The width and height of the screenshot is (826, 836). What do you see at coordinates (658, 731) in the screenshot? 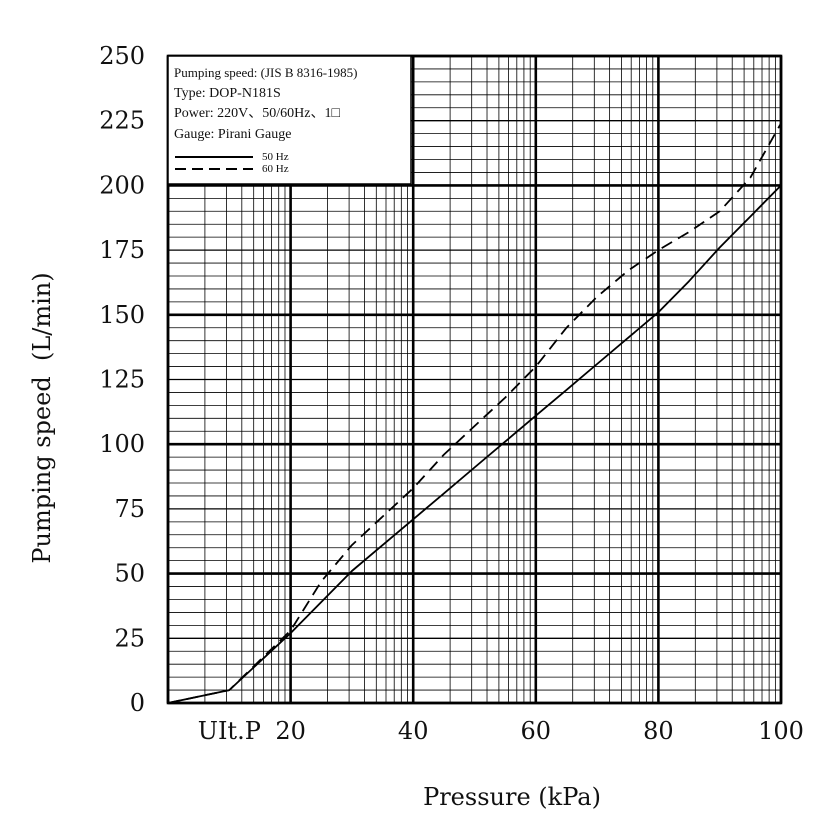
I see `x-tick-label: 80` at bounding box center [658, 731].